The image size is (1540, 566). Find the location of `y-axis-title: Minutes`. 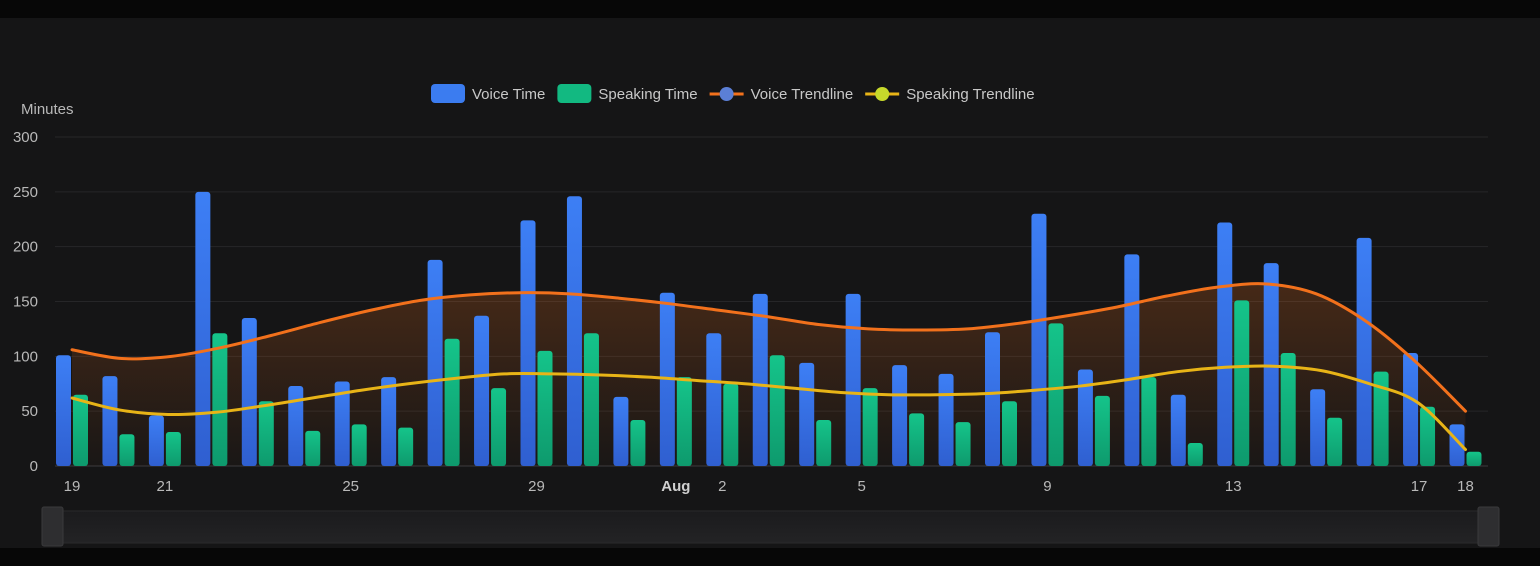

y-axis-title: Minutes is located at coordinates (47, 109).